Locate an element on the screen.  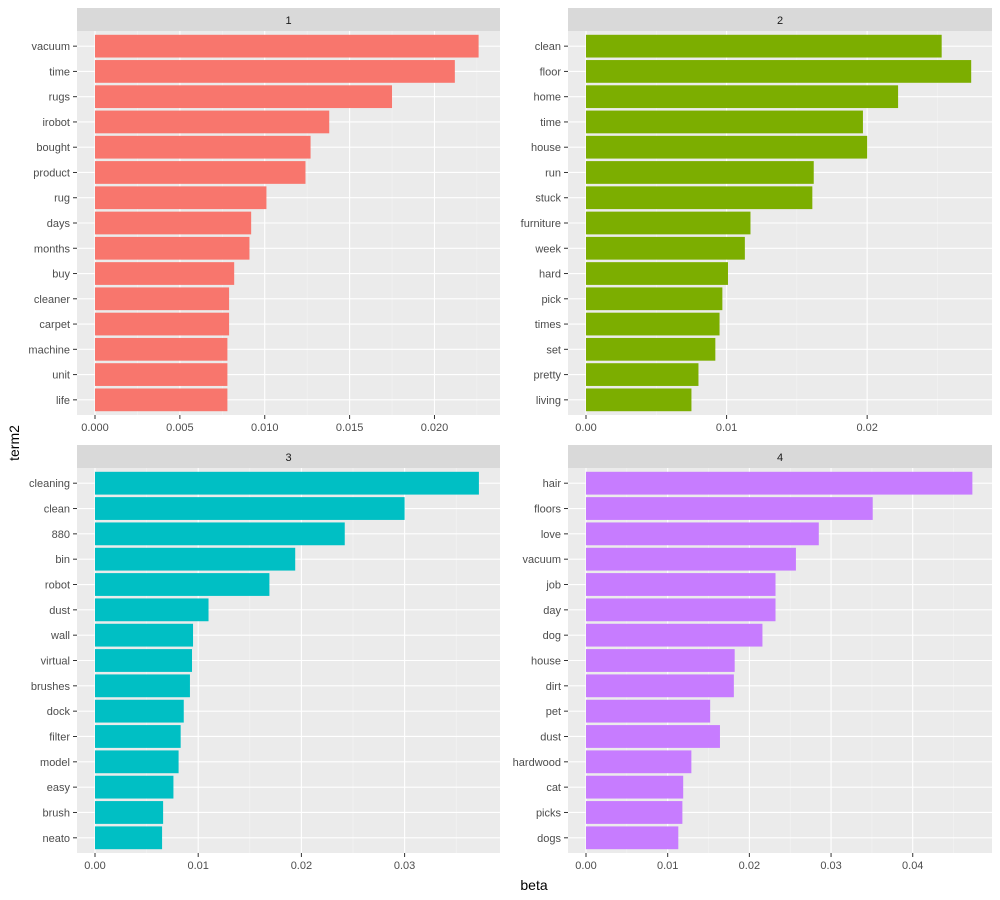
facet-strip-label: 1 is located at coordinates (288, 21).